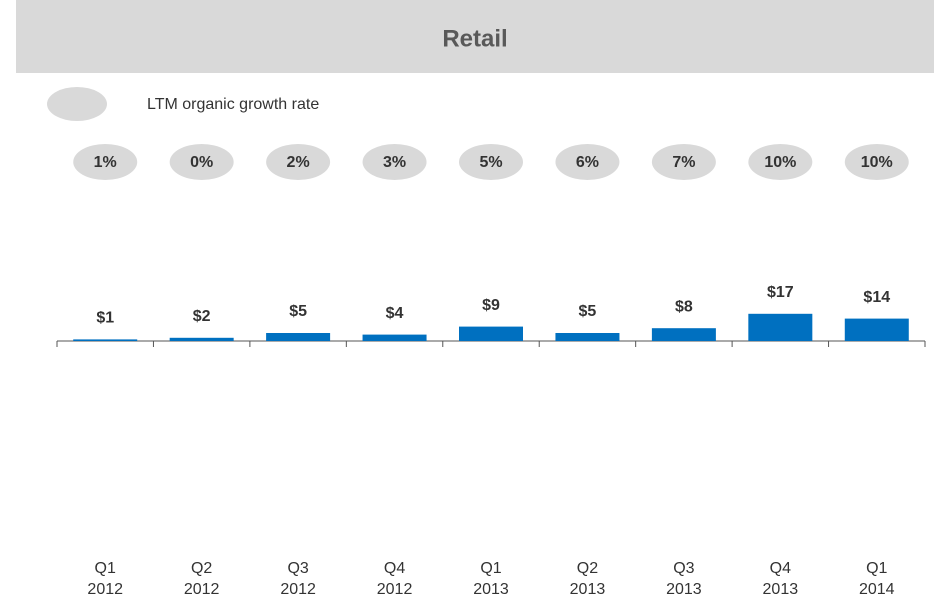  I want to click on x-tick-label: Q4 2012, so click(395, 579).